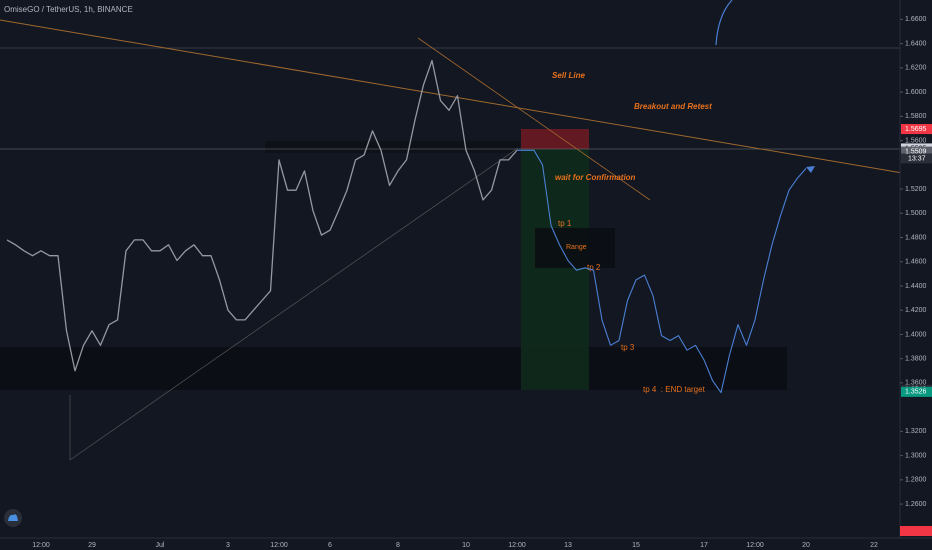  Describe the element at coordinates (874, 545) in the screenshot. I see `x-tick-label: 22` at that location.